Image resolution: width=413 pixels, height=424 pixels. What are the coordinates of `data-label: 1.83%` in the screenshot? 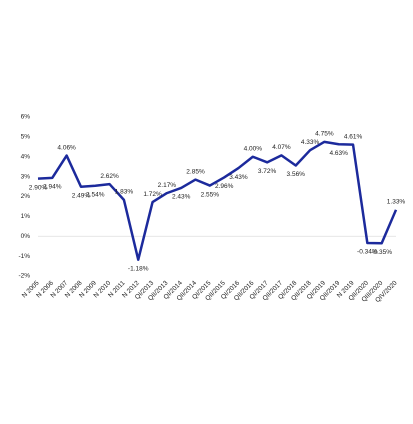 It's located at (124, 192).